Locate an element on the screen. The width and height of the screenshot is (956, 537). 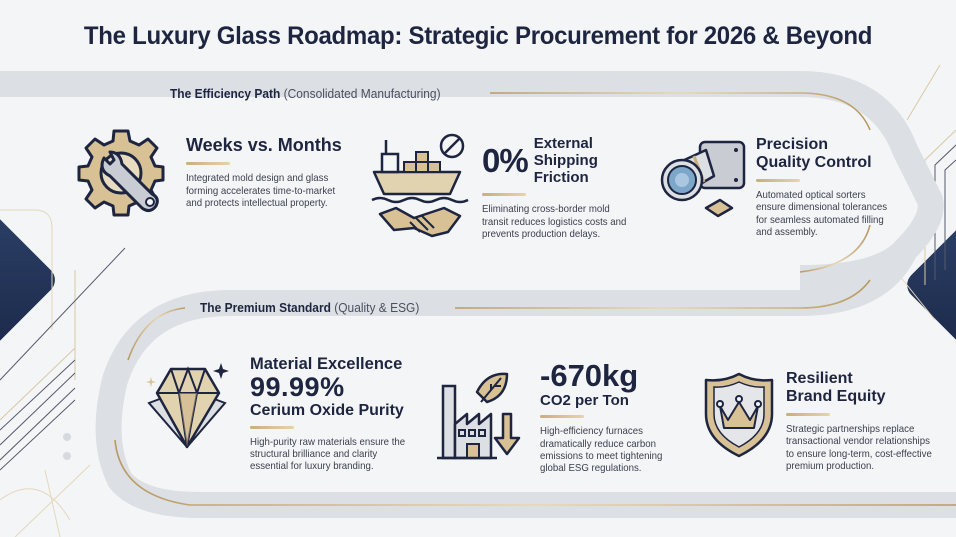
card-heading-line2: Shipping Friction is located at coordinates (565, 168).